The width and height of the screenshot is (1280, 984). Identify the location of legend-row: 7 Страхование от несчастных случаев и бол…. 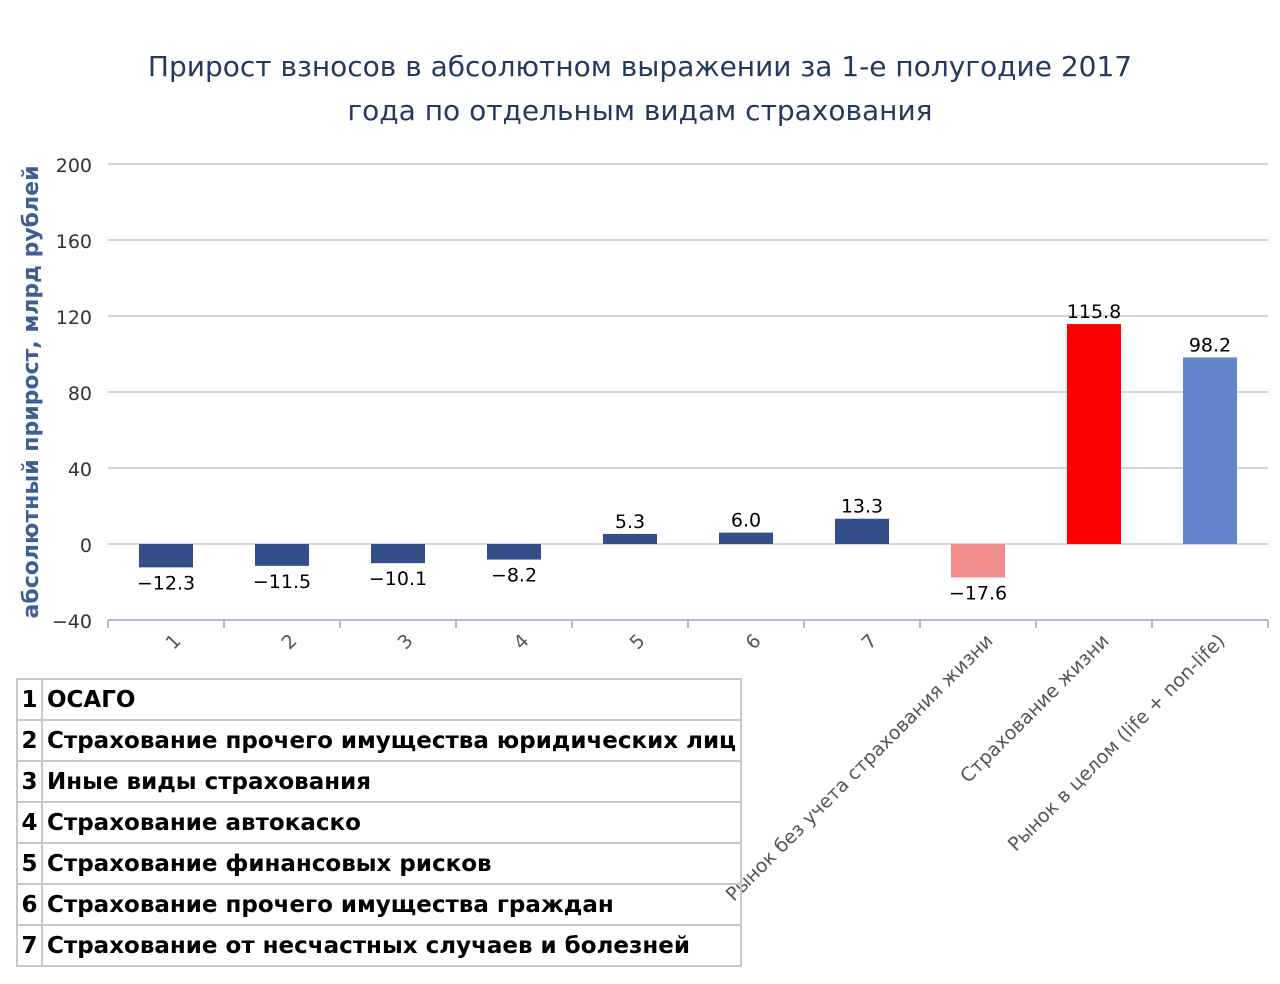
(379, 945).